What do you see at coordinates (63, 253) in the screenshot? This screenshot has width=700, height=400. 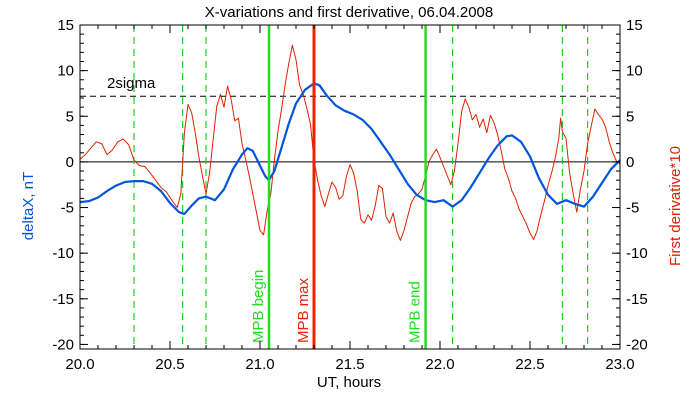 I see `y-left-tick-label: -10` at bounding box center [63, 253].